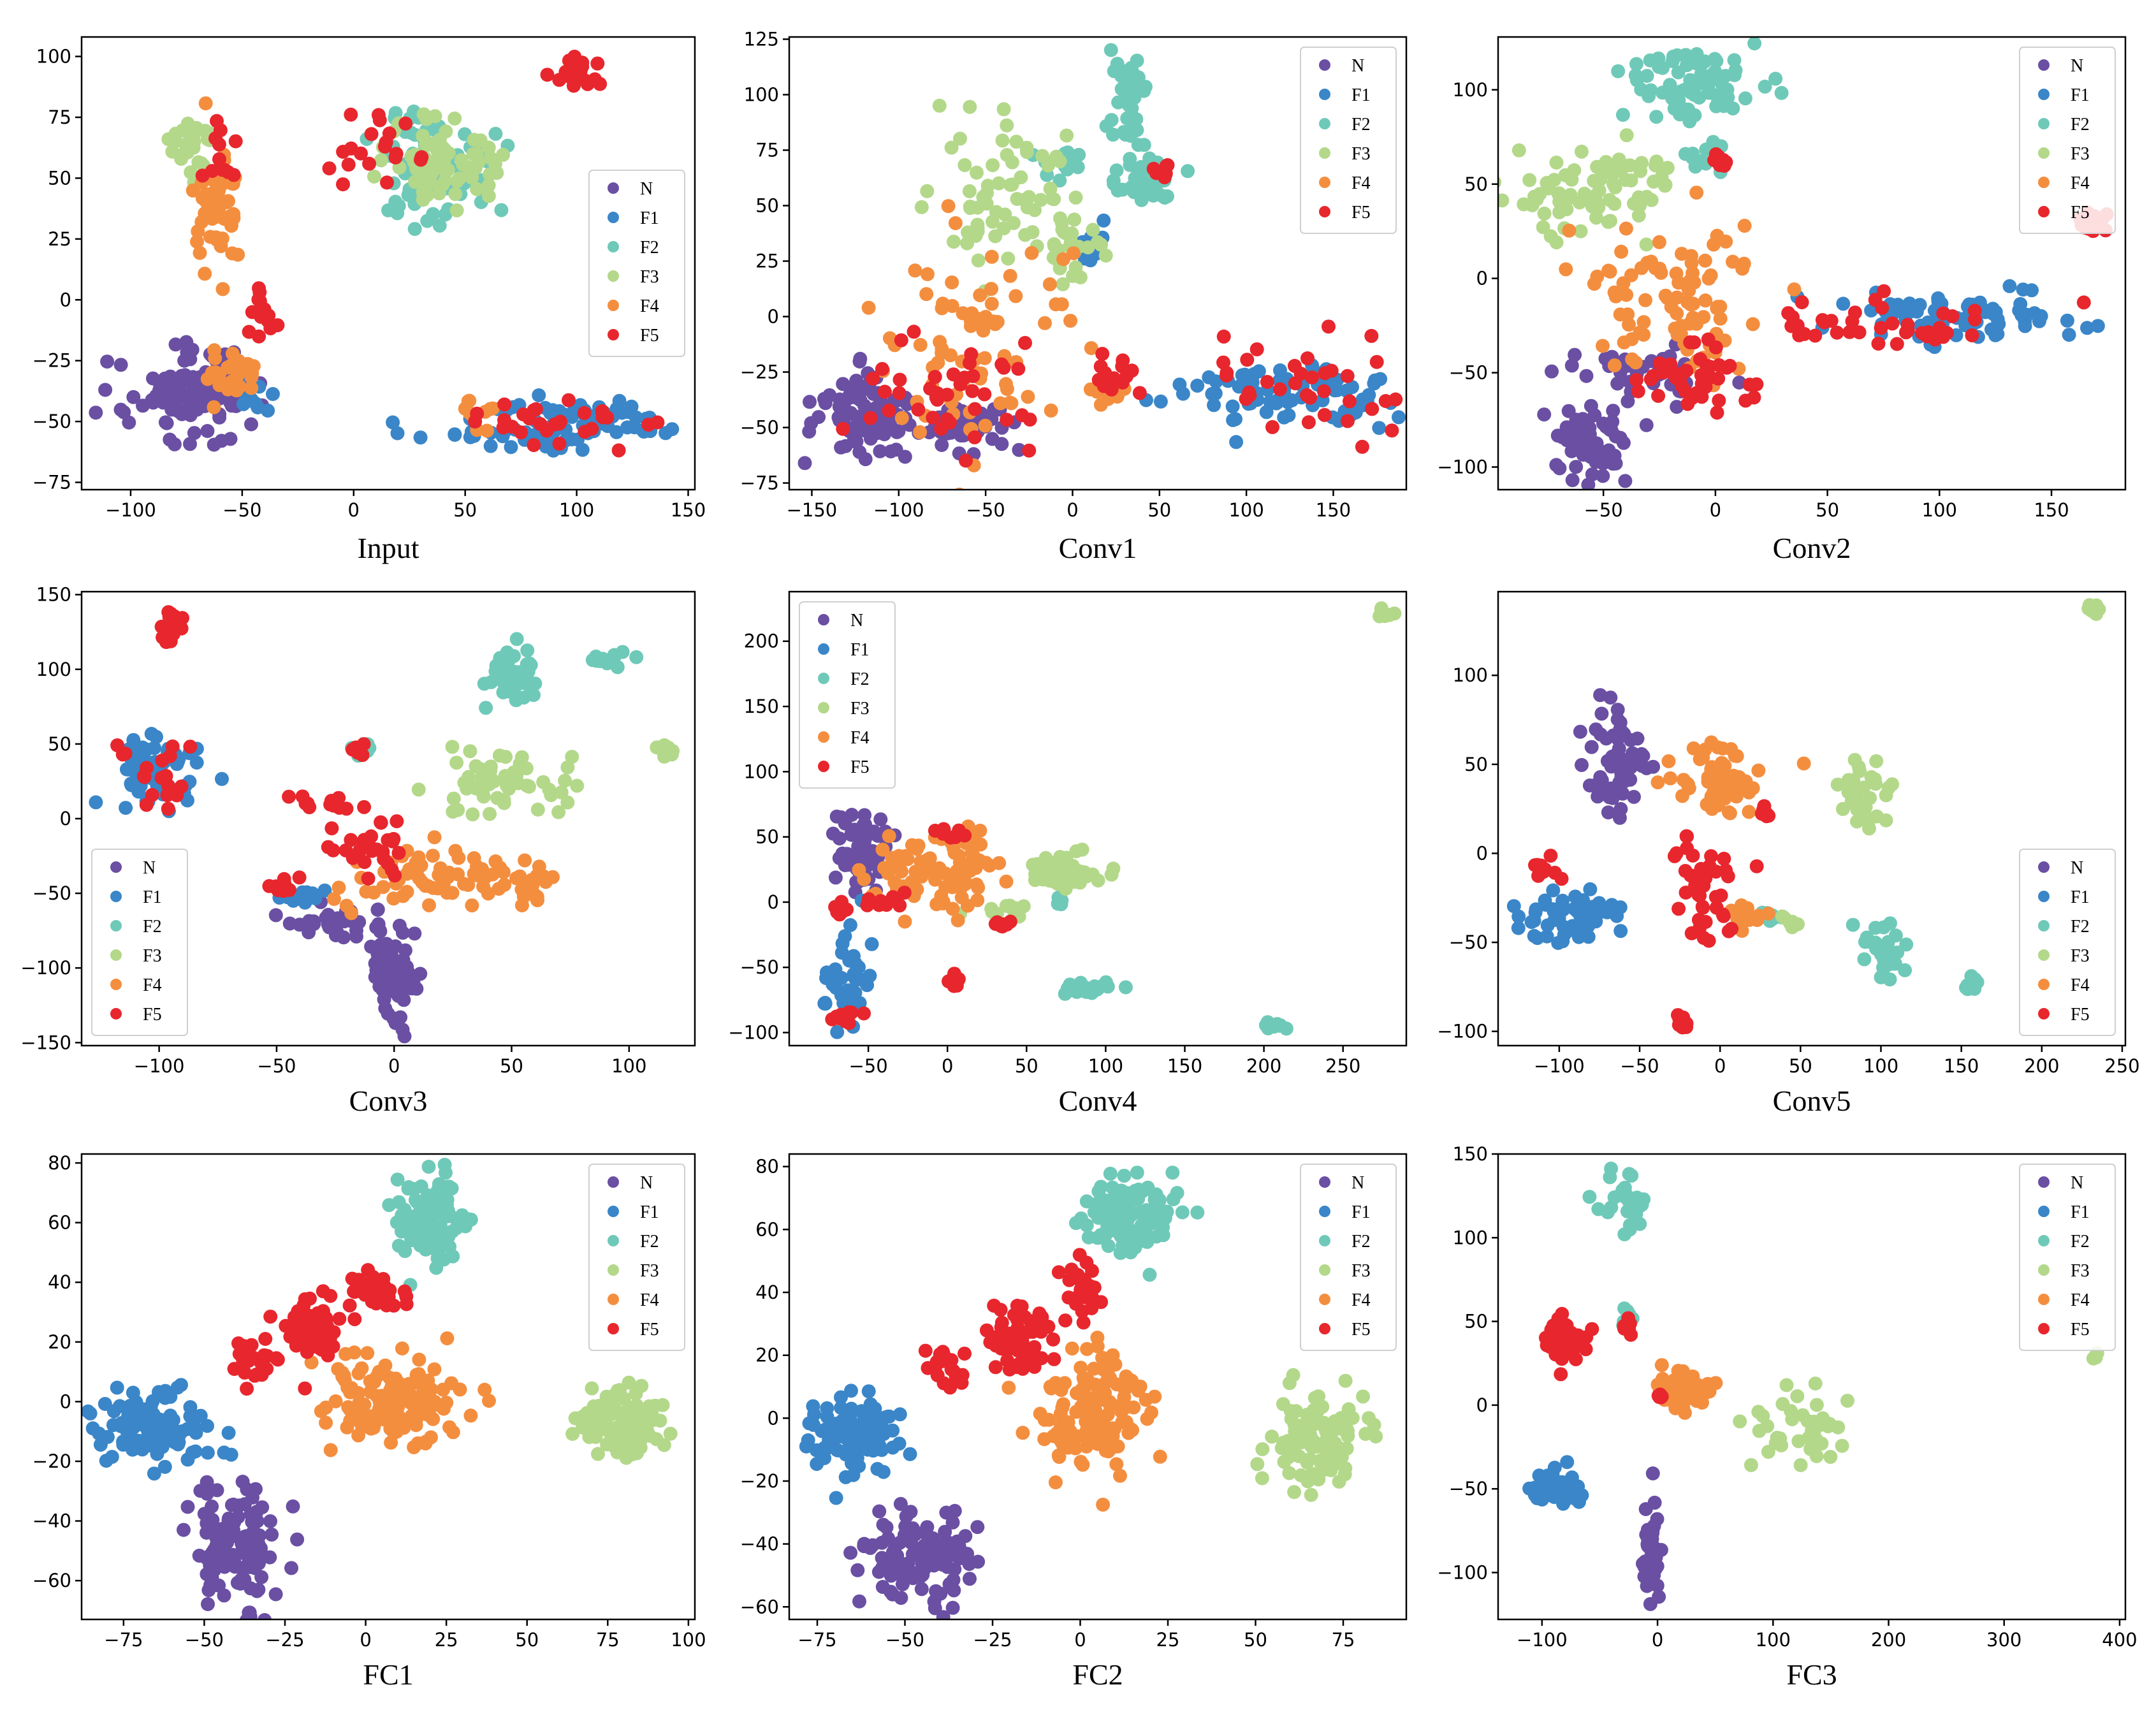 This screenshot has width=2156, height=1731. What do you see at coordinates (2042, 1066) in the screenshot?
I see `x-tick-label: 200` at bounding box center [2042, 1066].